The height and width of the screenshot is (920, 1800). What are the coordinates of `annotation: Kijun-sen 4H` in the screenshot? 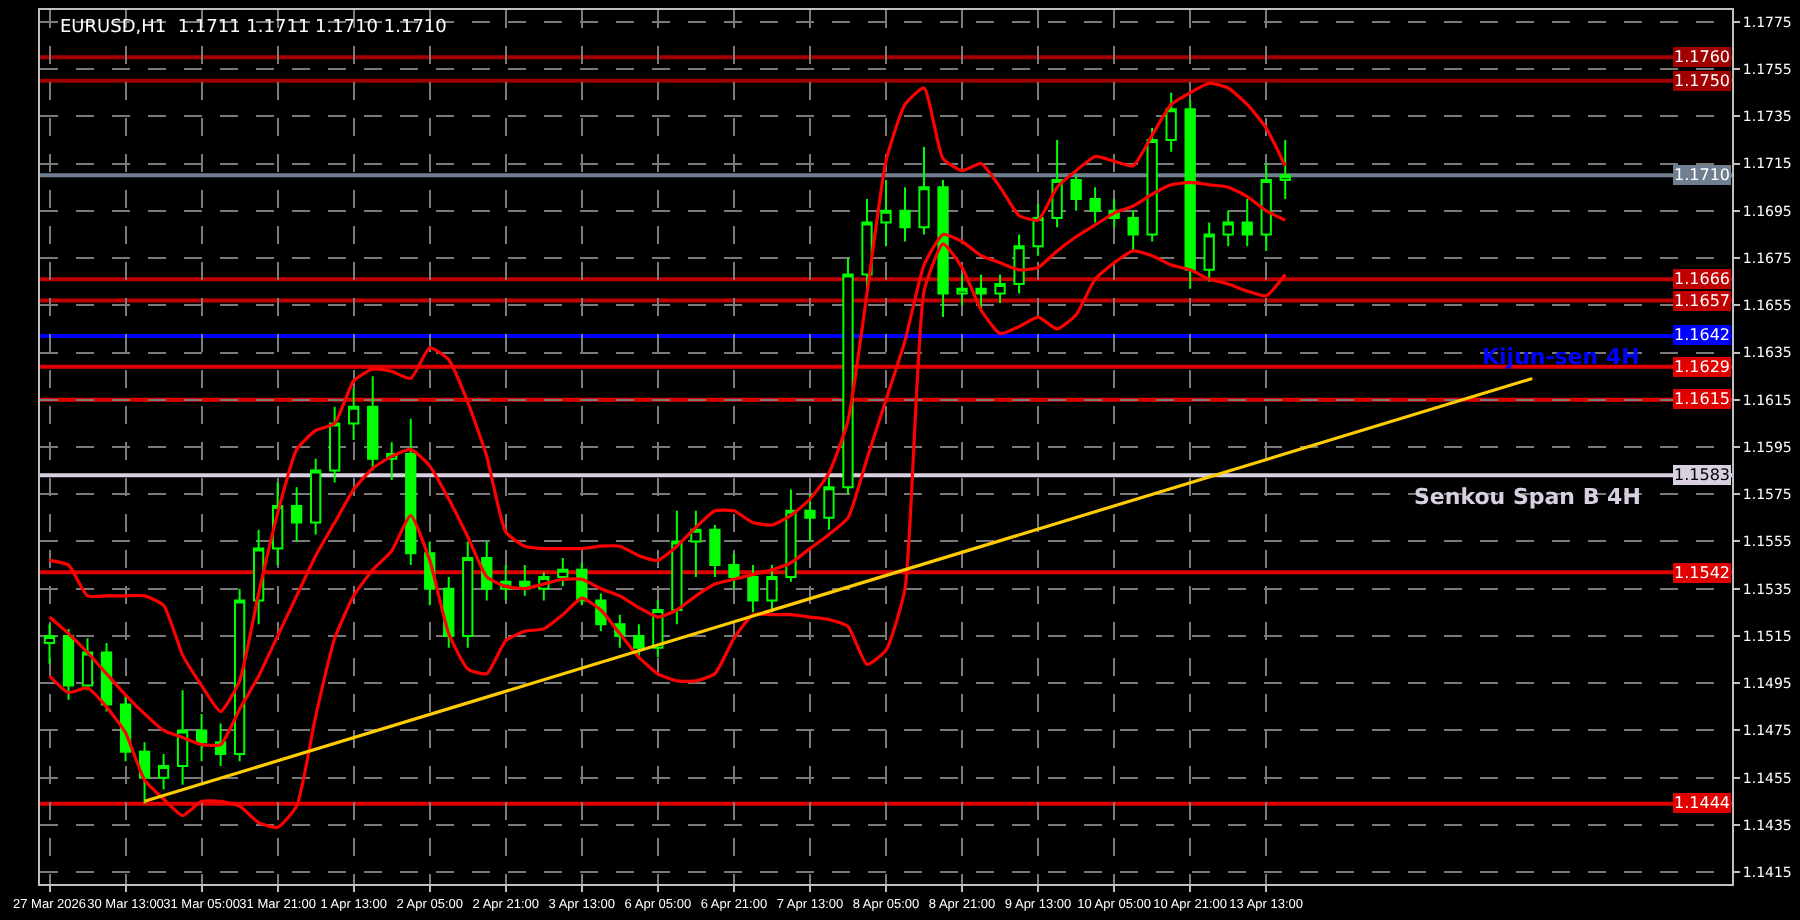 It's located at (1561, 357).